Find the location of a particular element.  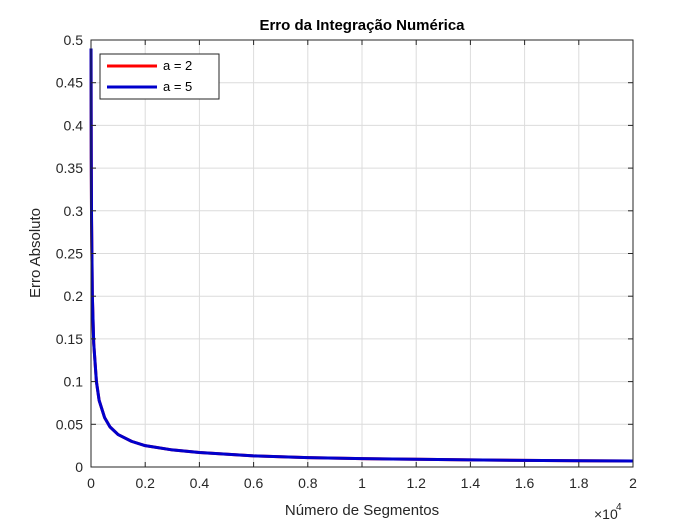

y-tick-label: 0.1 is located at coordinates (74, 382).